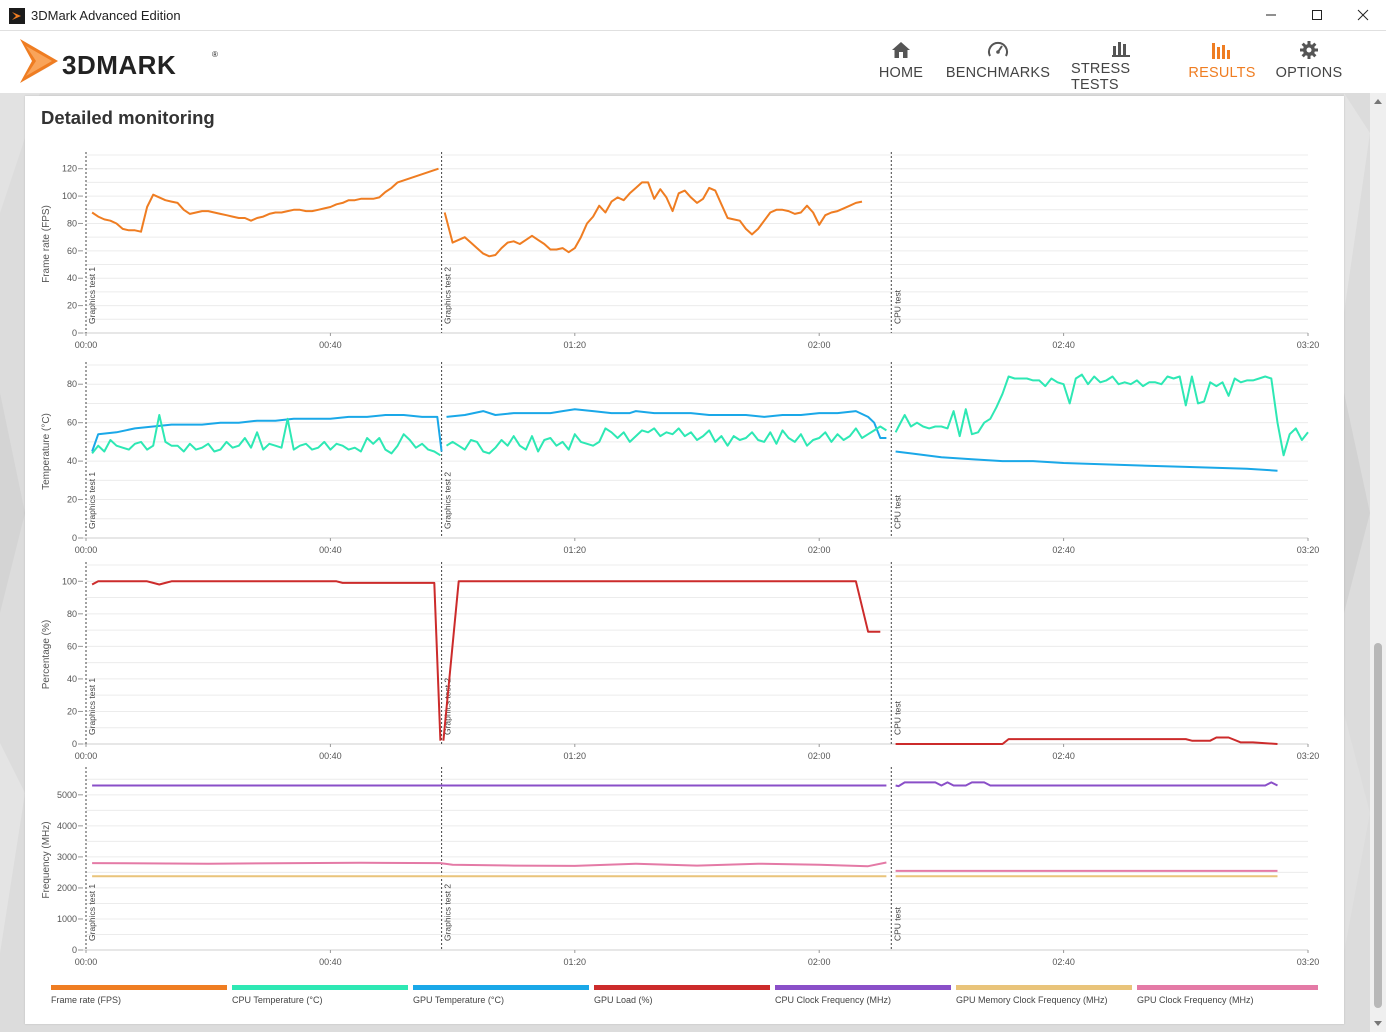  What do you see at coordinates (901, 62) in the screenshot?
I see `nav-home: HOME` at bounding box center [901, 62].